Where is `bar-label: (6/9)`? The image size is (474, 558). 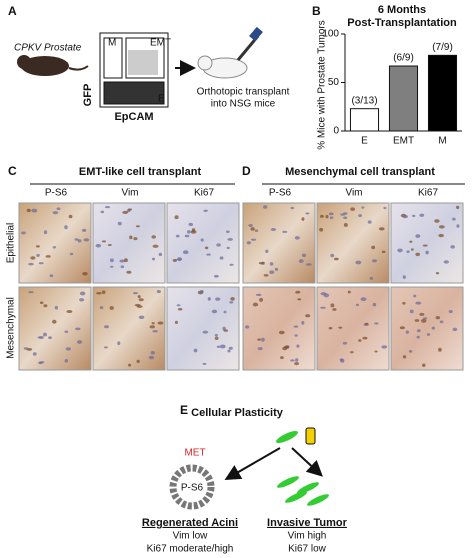 bar-label: (6/9) is located at coordinates (403, 58).